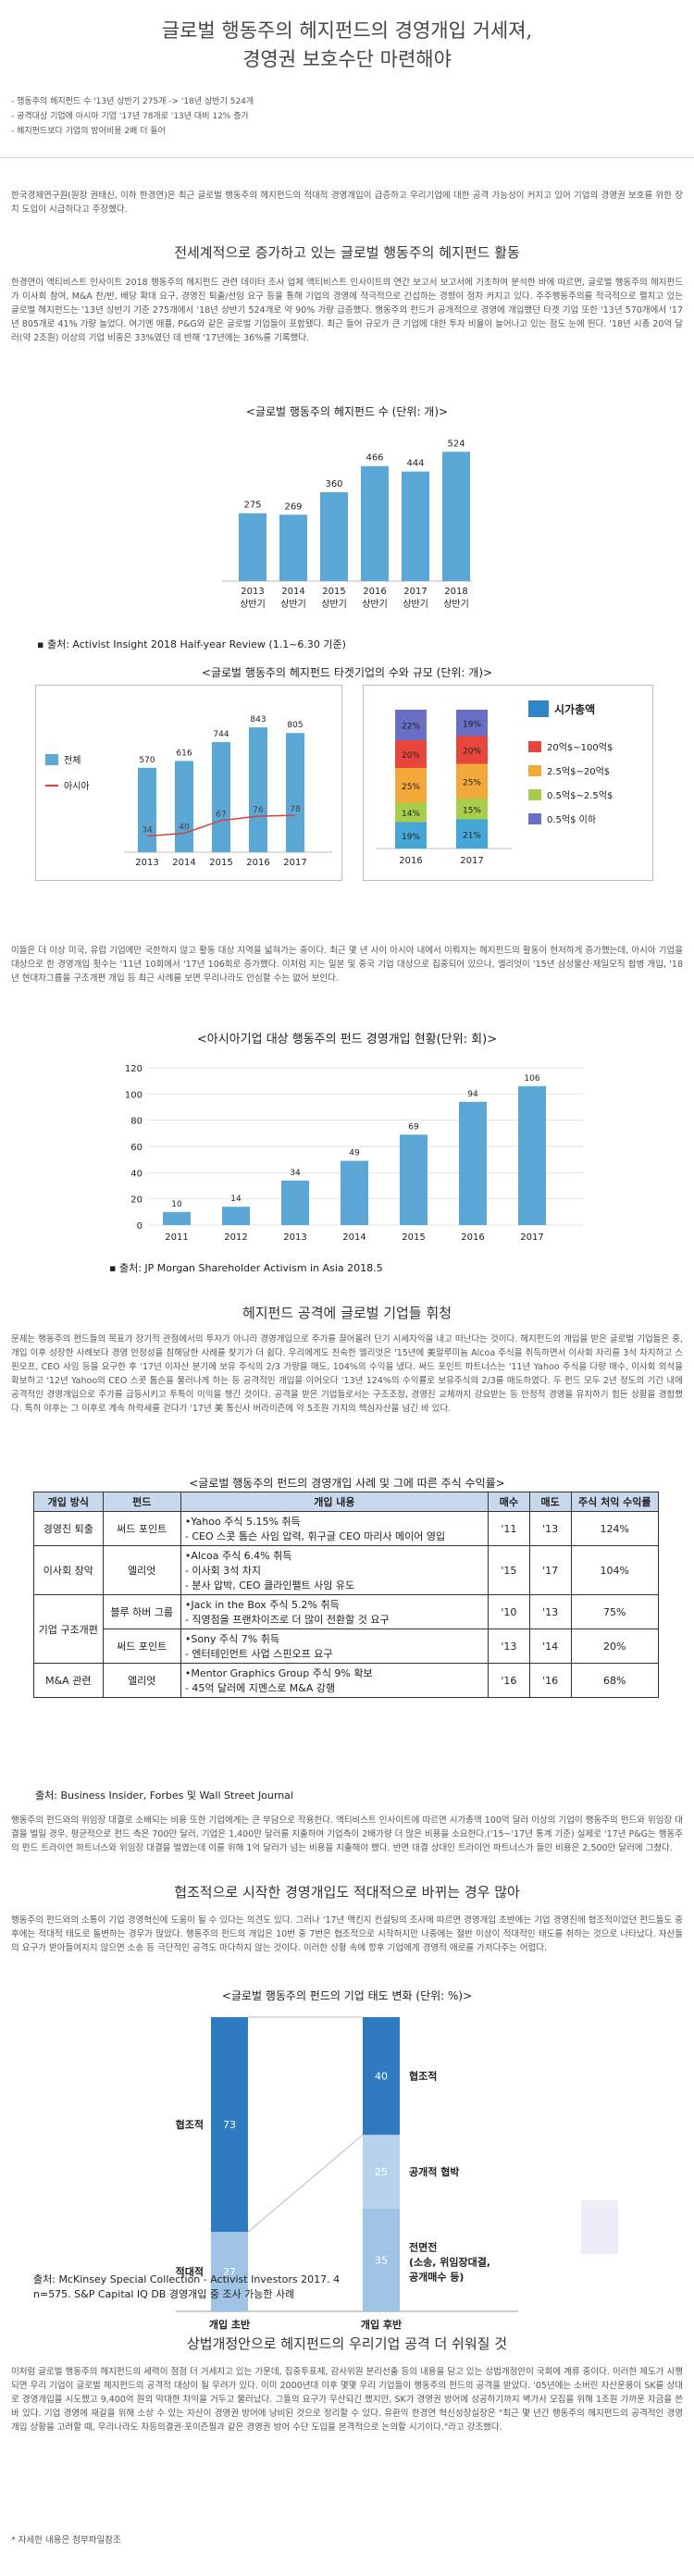 The image size is (694, 2576). What do you see at coordinates (411, 727) in the screenshot?
I see `data-label: 22%` at bounding box center [411, 727].